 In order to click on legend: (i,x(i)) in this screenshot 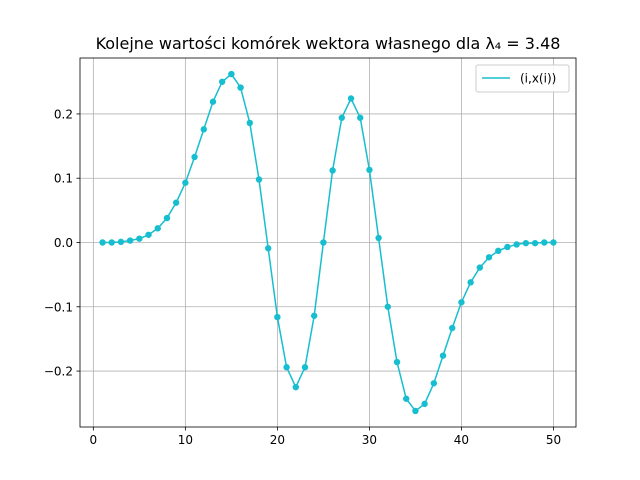, I will do `click(522, 78)`.